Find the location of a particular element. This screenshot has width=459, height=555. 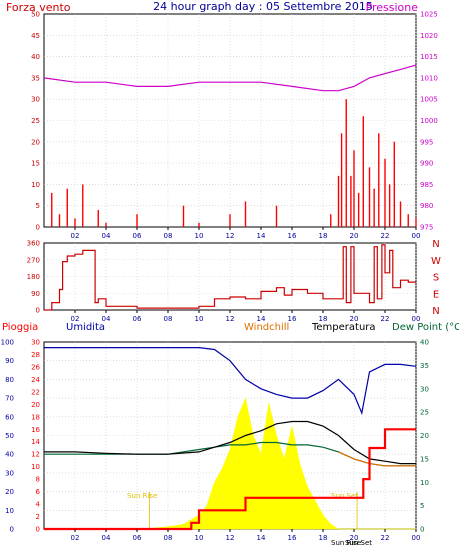

humidity-axis-tick-50: 50 is located at coordinates (9, 436).